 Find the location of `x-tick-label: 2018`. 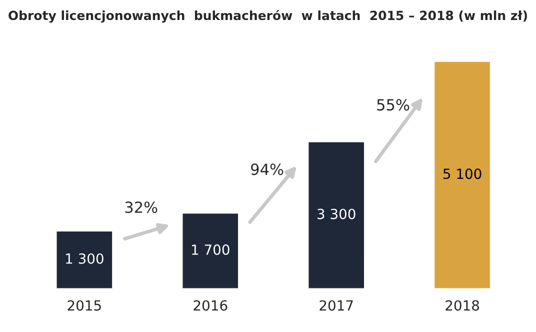

x-tick-label: 2018 is located at coordinates (463, 305).